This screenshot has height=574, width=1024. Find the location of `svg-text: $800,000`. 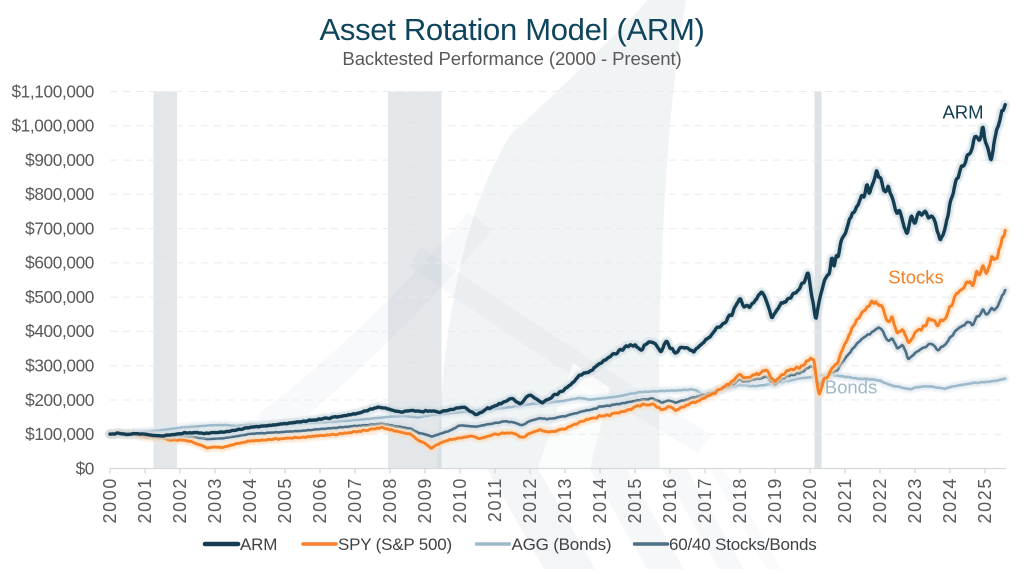

svg-text: $800,000 is located at coordinates (59, 194).